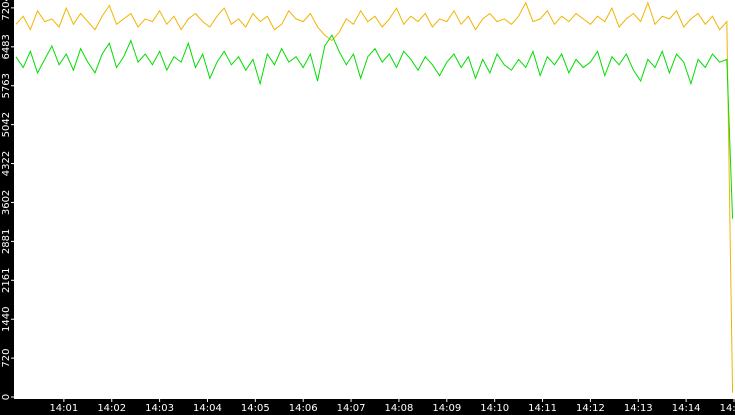  I want to click on y-tick-label: 2161, so click(6, 280).